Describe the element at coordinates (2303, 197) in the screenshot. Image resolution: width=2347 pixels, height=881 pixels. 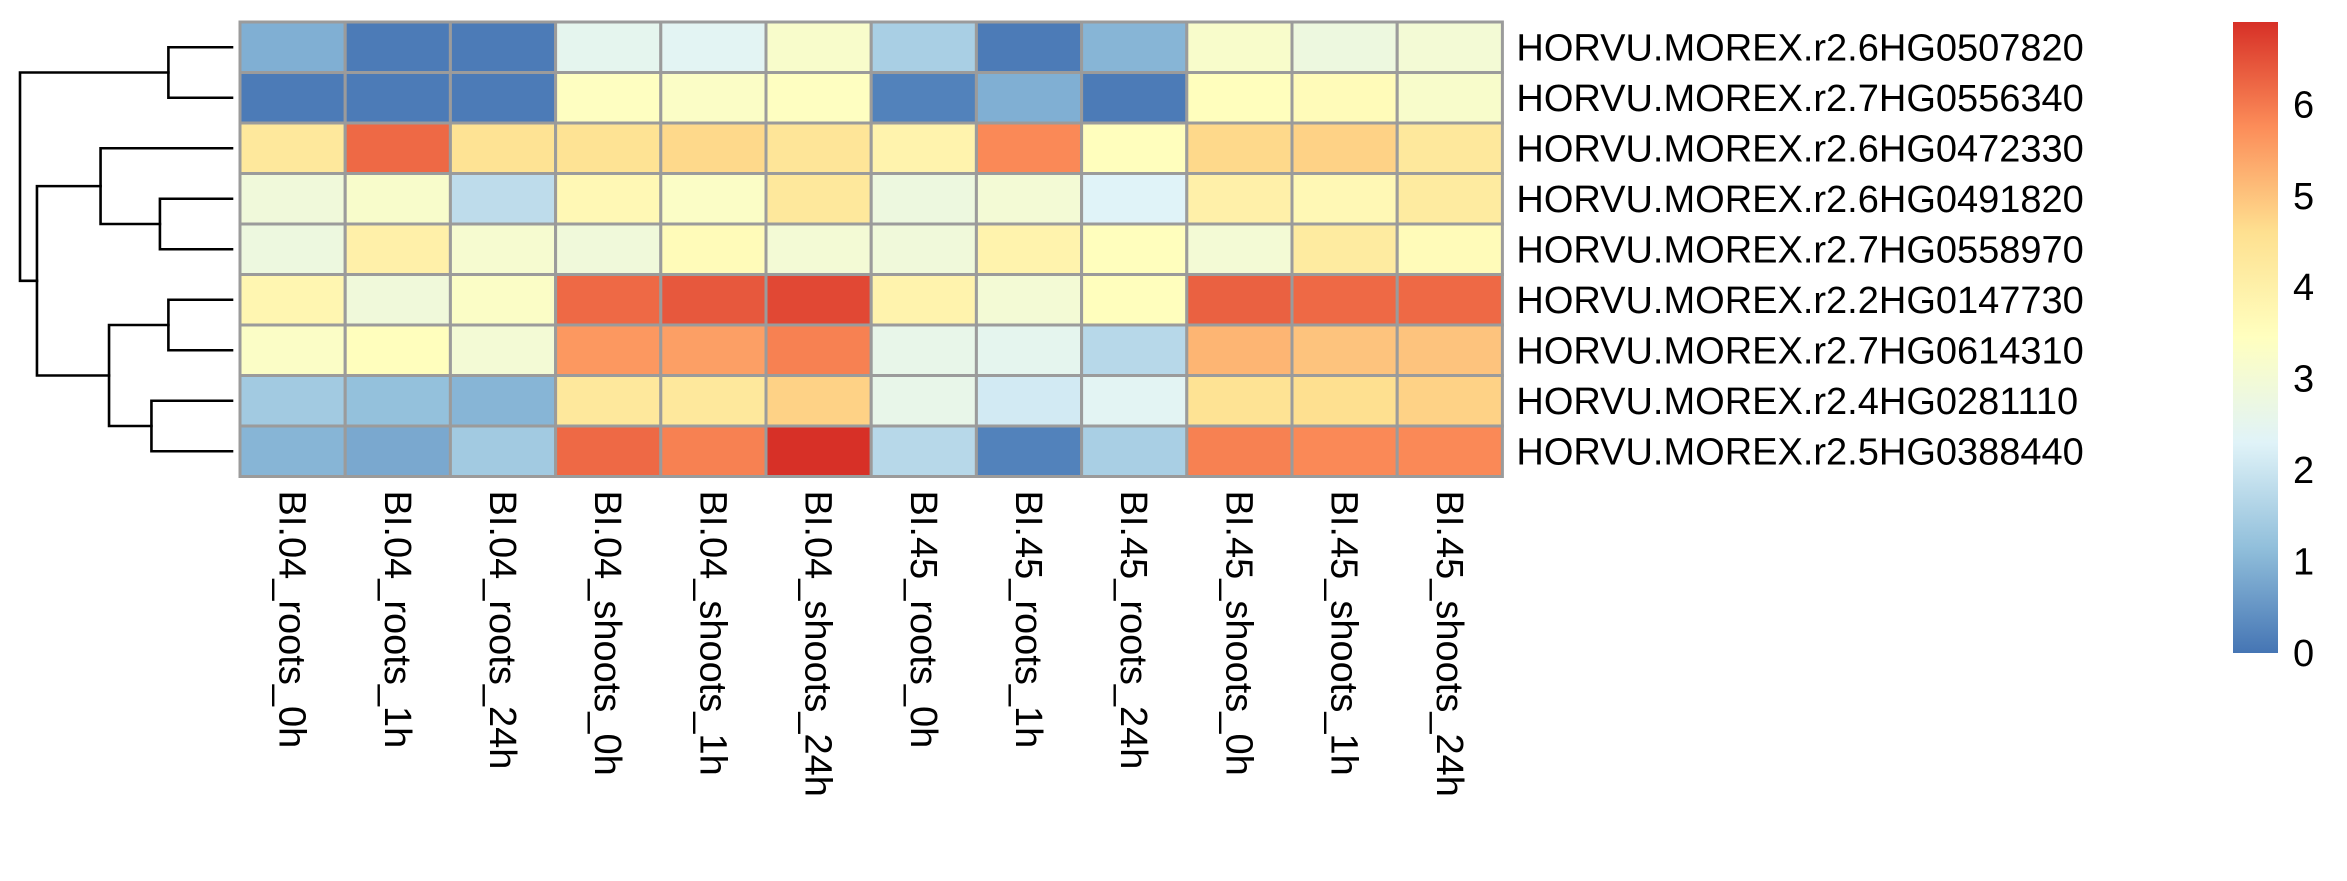
I see `legend-tick-label: 5` at that location.